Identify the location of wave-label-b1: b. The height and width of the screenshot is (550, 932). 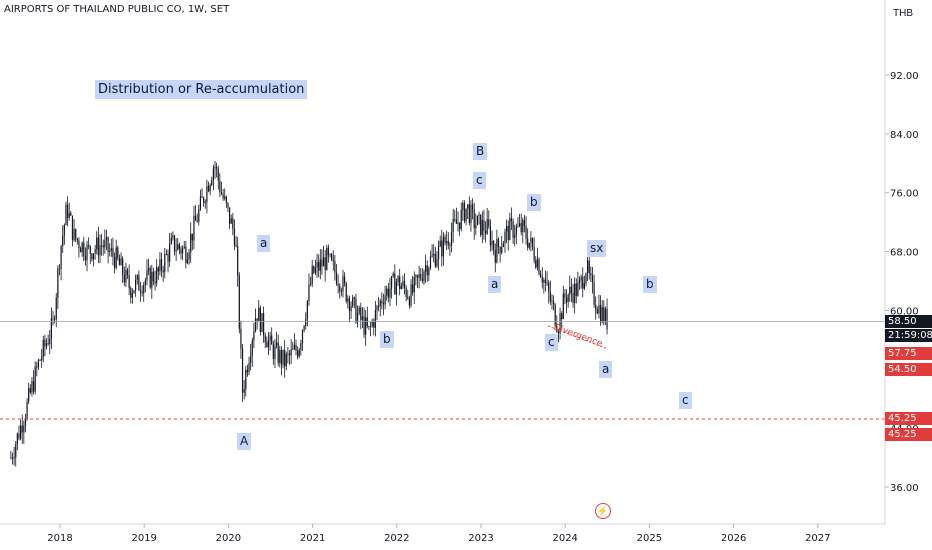
(387, 339).